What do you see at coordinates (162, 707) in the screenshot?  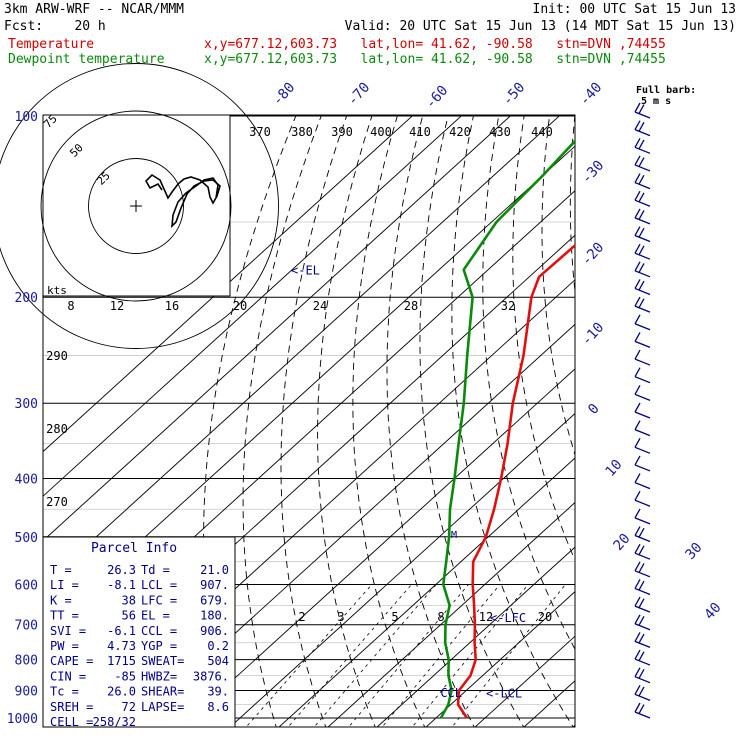 I see `parcel-info-label: LAPSE=` at bounding box center [162, 707].